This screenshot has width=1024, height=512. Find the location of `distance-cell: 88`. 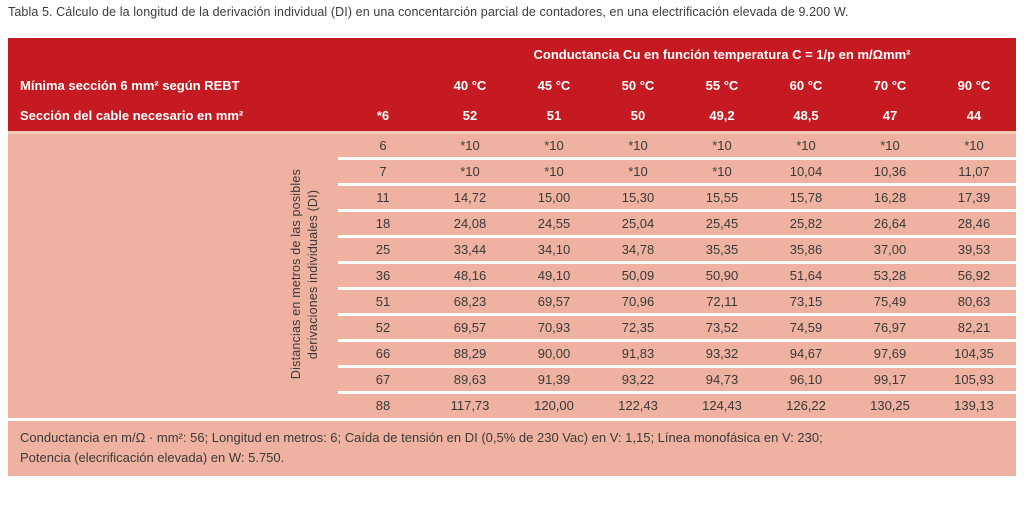

distance-cell: 88 is located at coordinates (383, 404).